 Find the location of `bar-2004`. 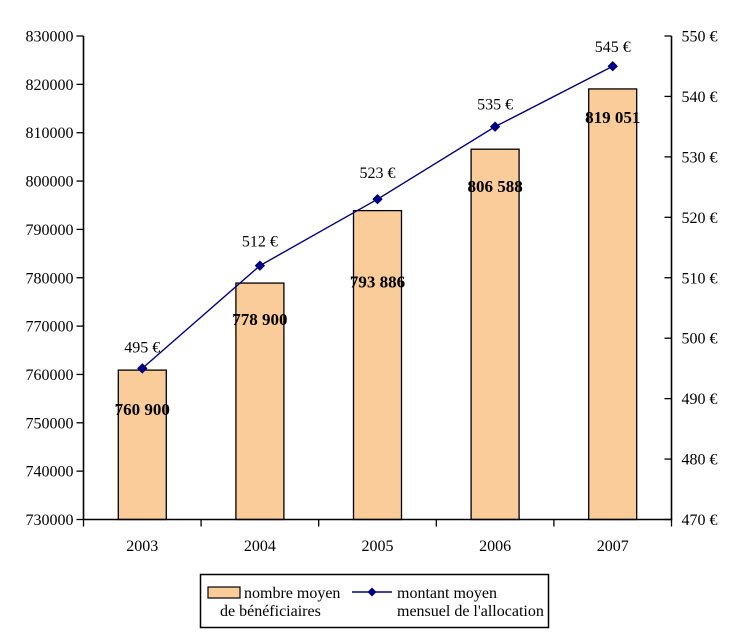

bar-2004 is located at coordinates (260, 401).